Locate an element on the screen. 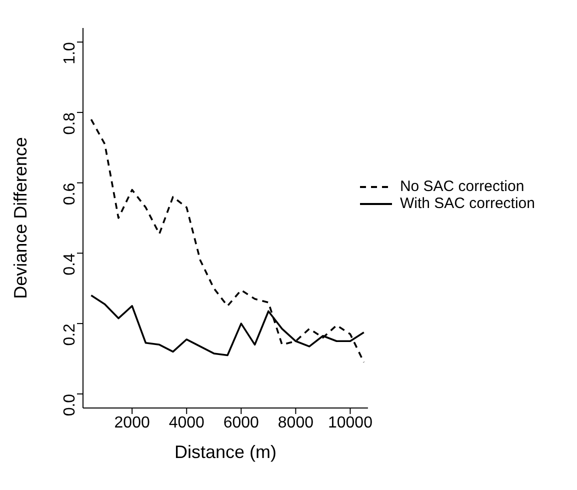 This screenshot has width=577, height=490. x-tick-label: 4000 is located at coordinates (186, 423).